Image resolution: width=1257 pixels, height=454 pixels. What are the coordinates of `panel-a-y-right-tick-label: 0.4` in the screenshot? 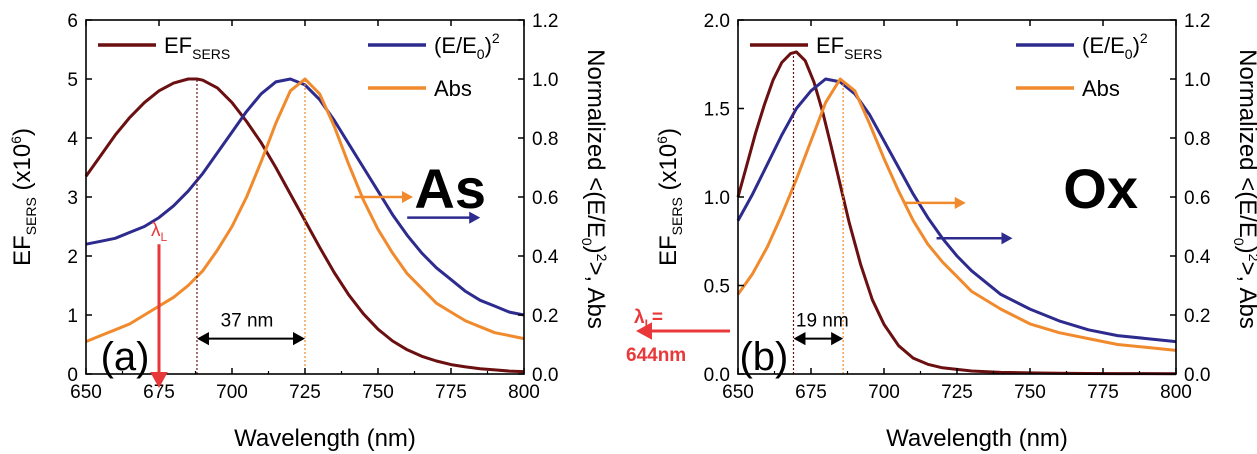 It's located at (545, 257).